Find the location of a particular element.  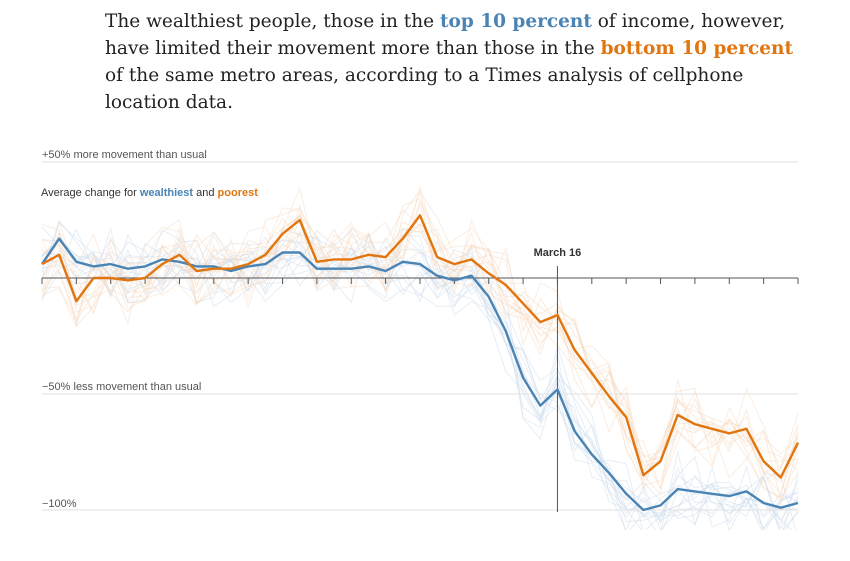

y-label-mid: −50% less movement than usual is located at coordinates (121, 387).